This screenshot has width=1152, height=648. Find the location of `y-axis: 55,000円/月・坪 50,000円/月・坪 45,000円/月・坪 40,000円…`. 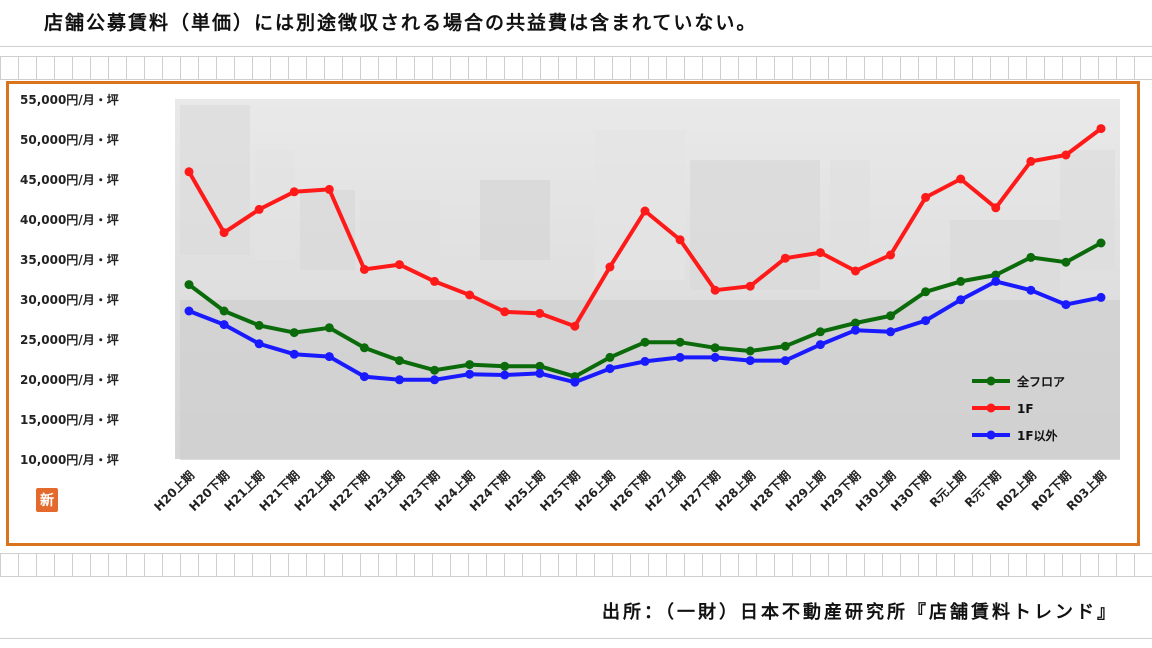

y-axis: 55,000円/月・坪 50,000円/月・坪 45,000円/月・坪 40,000円… is located at coordinates (69, 280).